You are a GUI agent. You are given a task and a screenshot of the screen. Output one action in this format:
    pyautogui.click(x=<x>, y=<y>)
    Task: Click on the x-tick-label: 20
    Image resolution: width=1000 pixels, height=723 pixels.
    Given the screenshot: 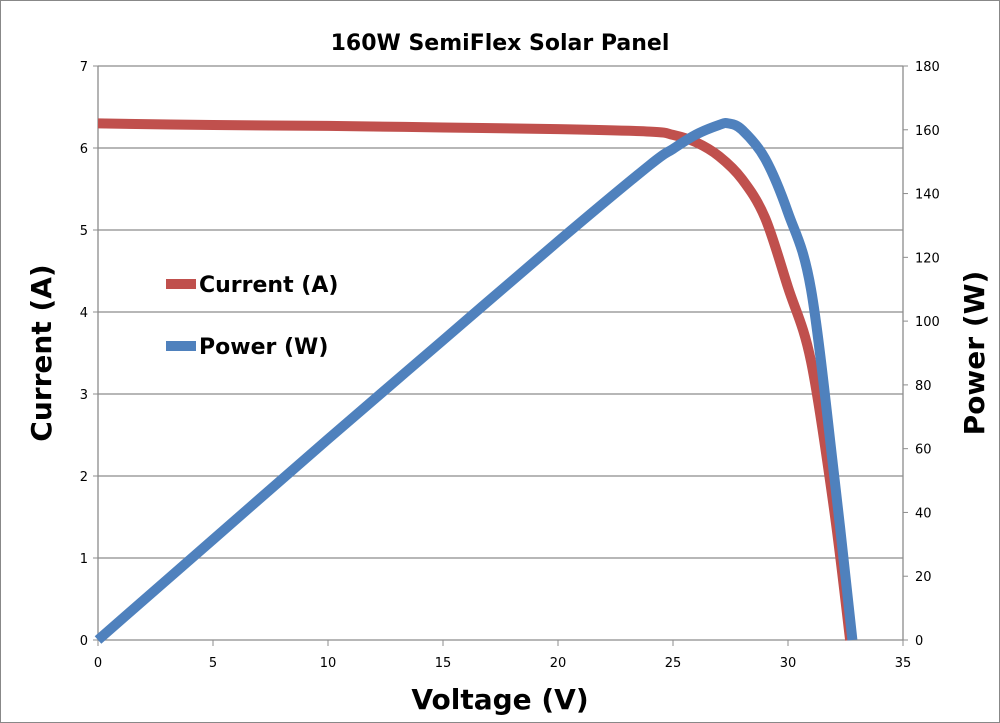 What is the action you would take?
    pyautogui.click(x=558, y=663)
    